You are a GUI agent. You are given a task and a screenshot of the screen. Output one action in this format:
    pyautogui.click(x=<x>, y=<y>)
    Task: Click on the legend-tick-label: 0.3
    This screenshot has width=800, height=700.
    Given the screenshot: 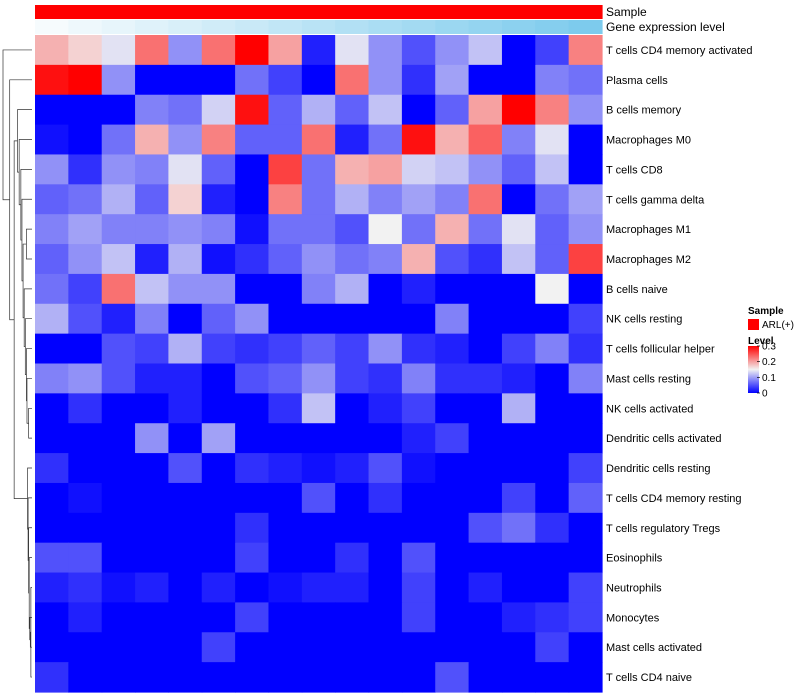 What is the action you would take?
    pyautogui.click(x=769, y=347)
    